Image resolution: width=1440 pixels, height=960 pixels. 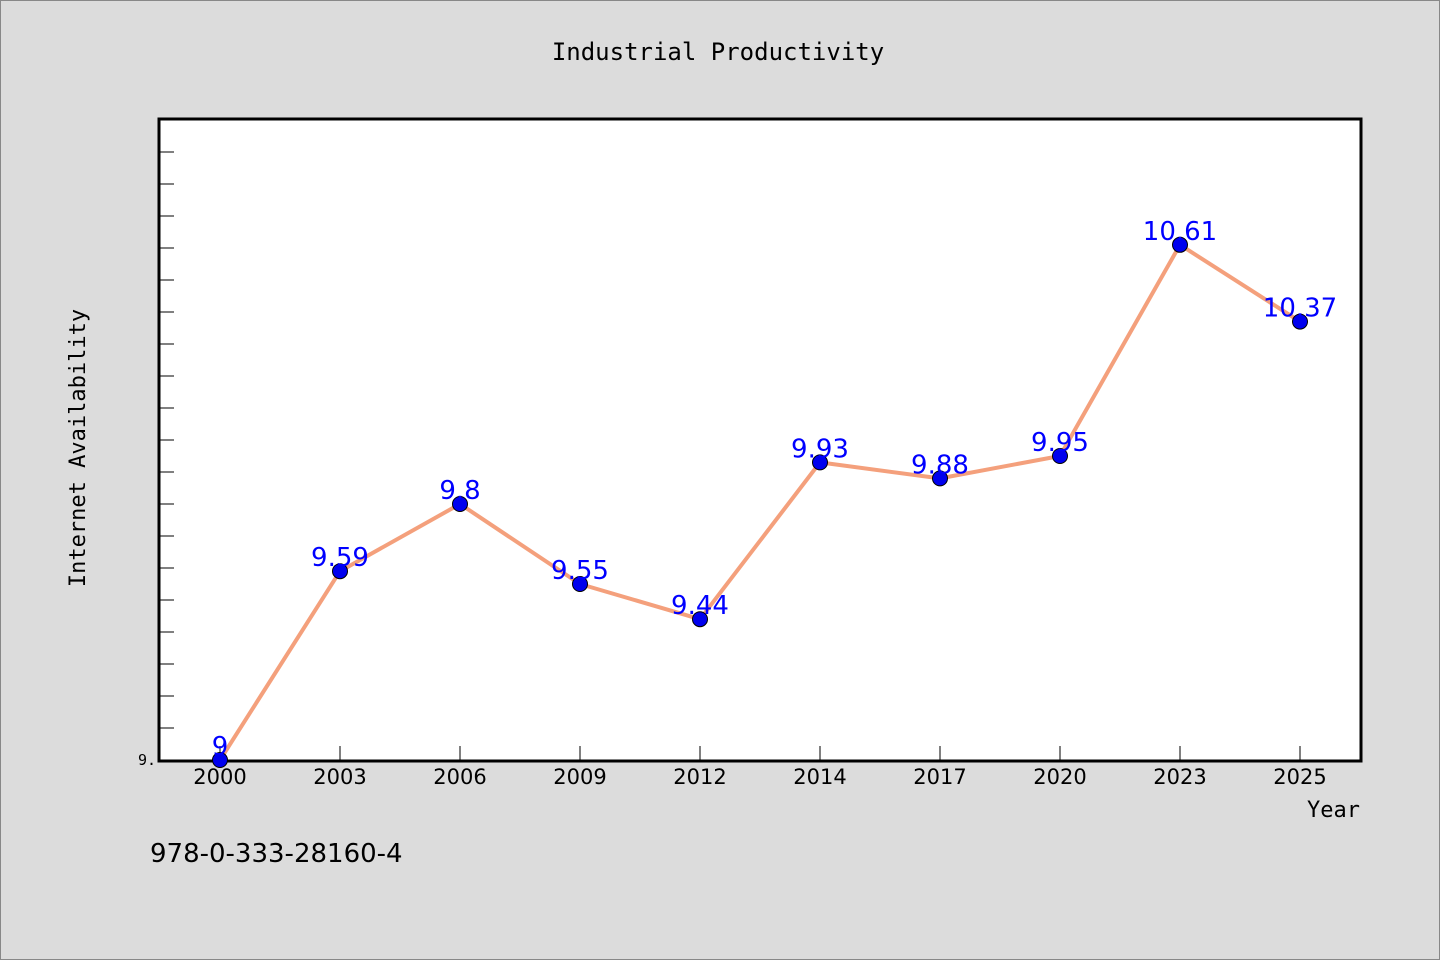 I want to click on data-label: 9, so click(x=220, y=747).